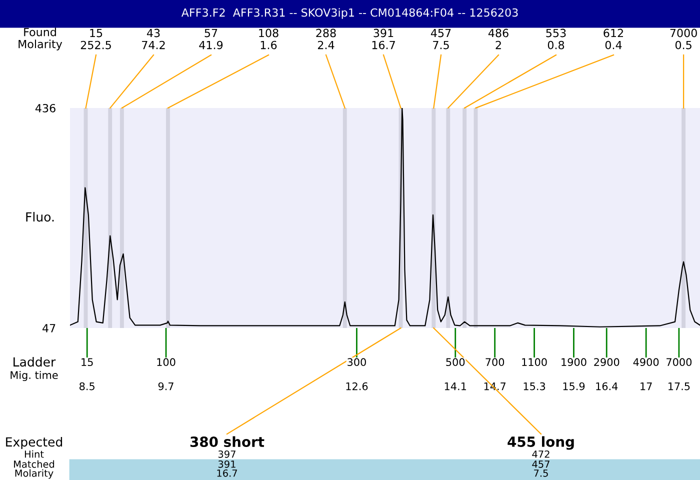  What do you see at coordinates (87, 362) in the screenshot?
I see `annotation: 15` at bounding box center [87, 362].